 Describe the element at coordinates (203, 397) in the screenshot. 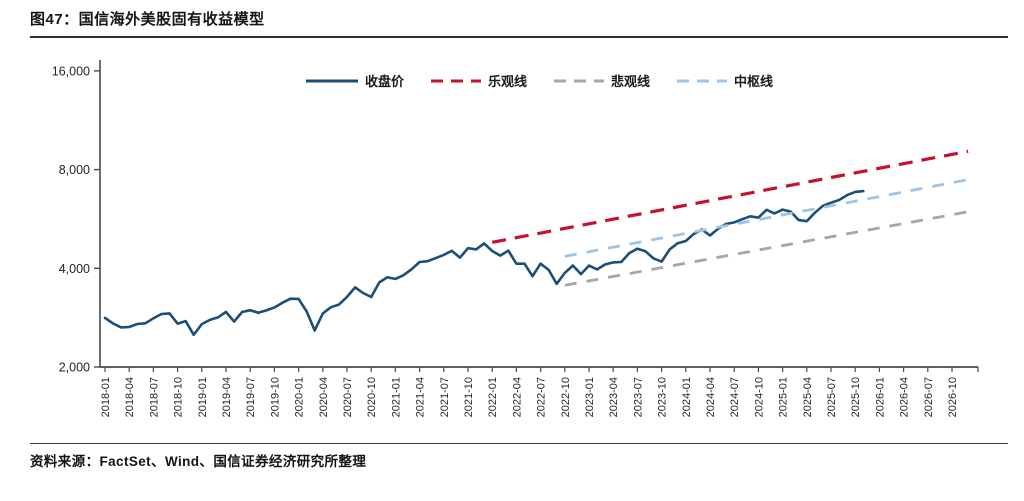

I see `x-tick-label: 2019-01` at that location.